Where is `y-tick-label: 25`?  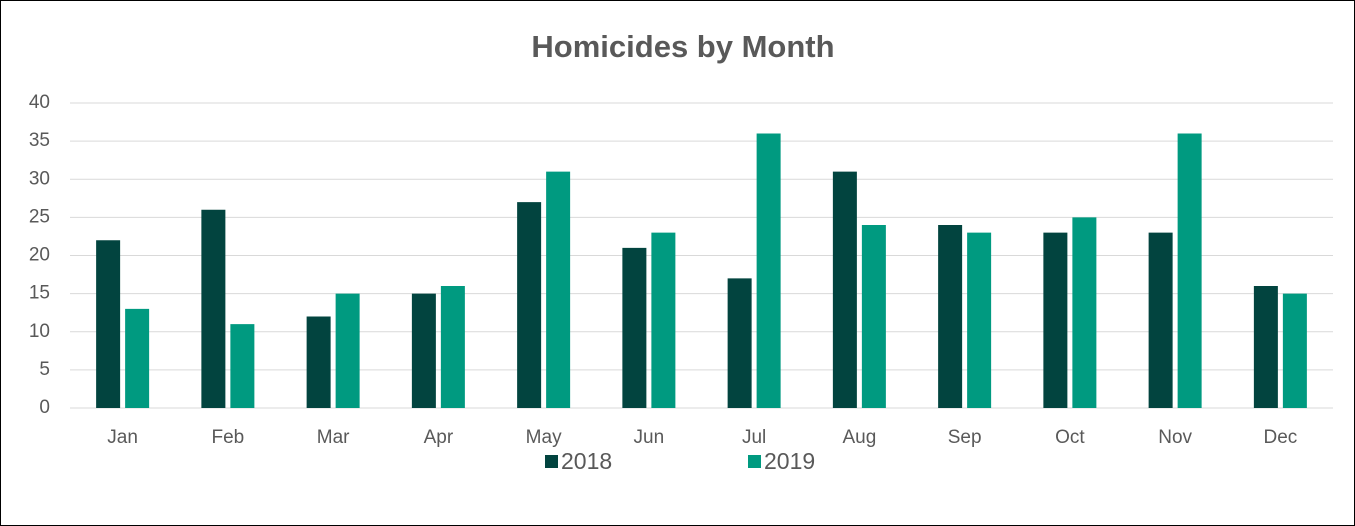
y-tick-label: 25 is located at coordinates (39, 216).